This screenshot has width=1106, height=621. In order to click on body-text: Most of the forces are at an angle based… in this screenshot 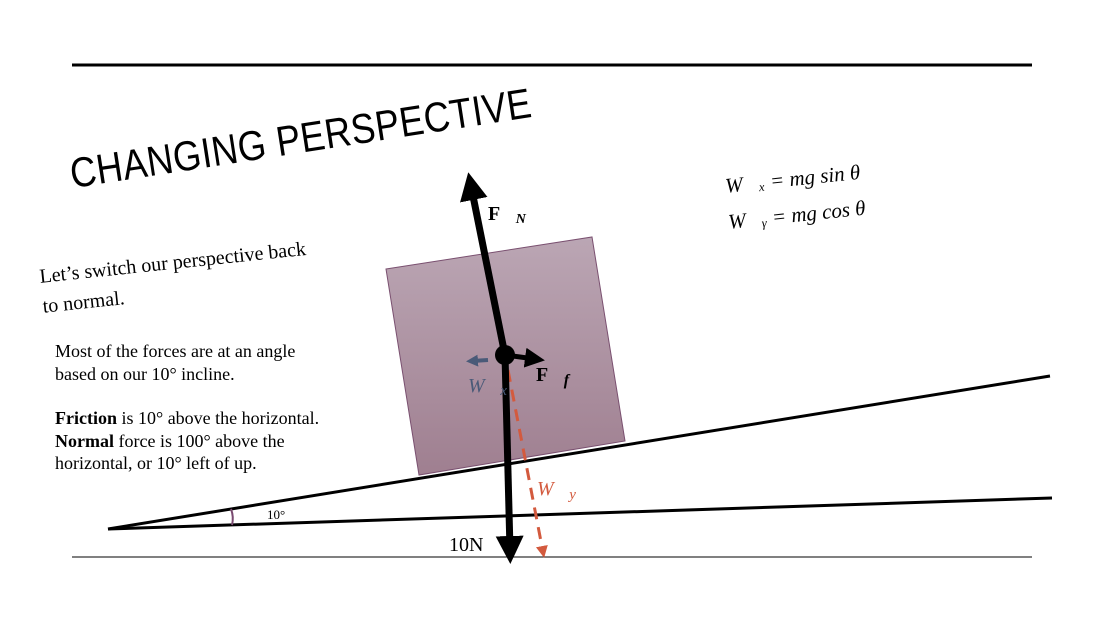, I will do `click(187, 407)`.